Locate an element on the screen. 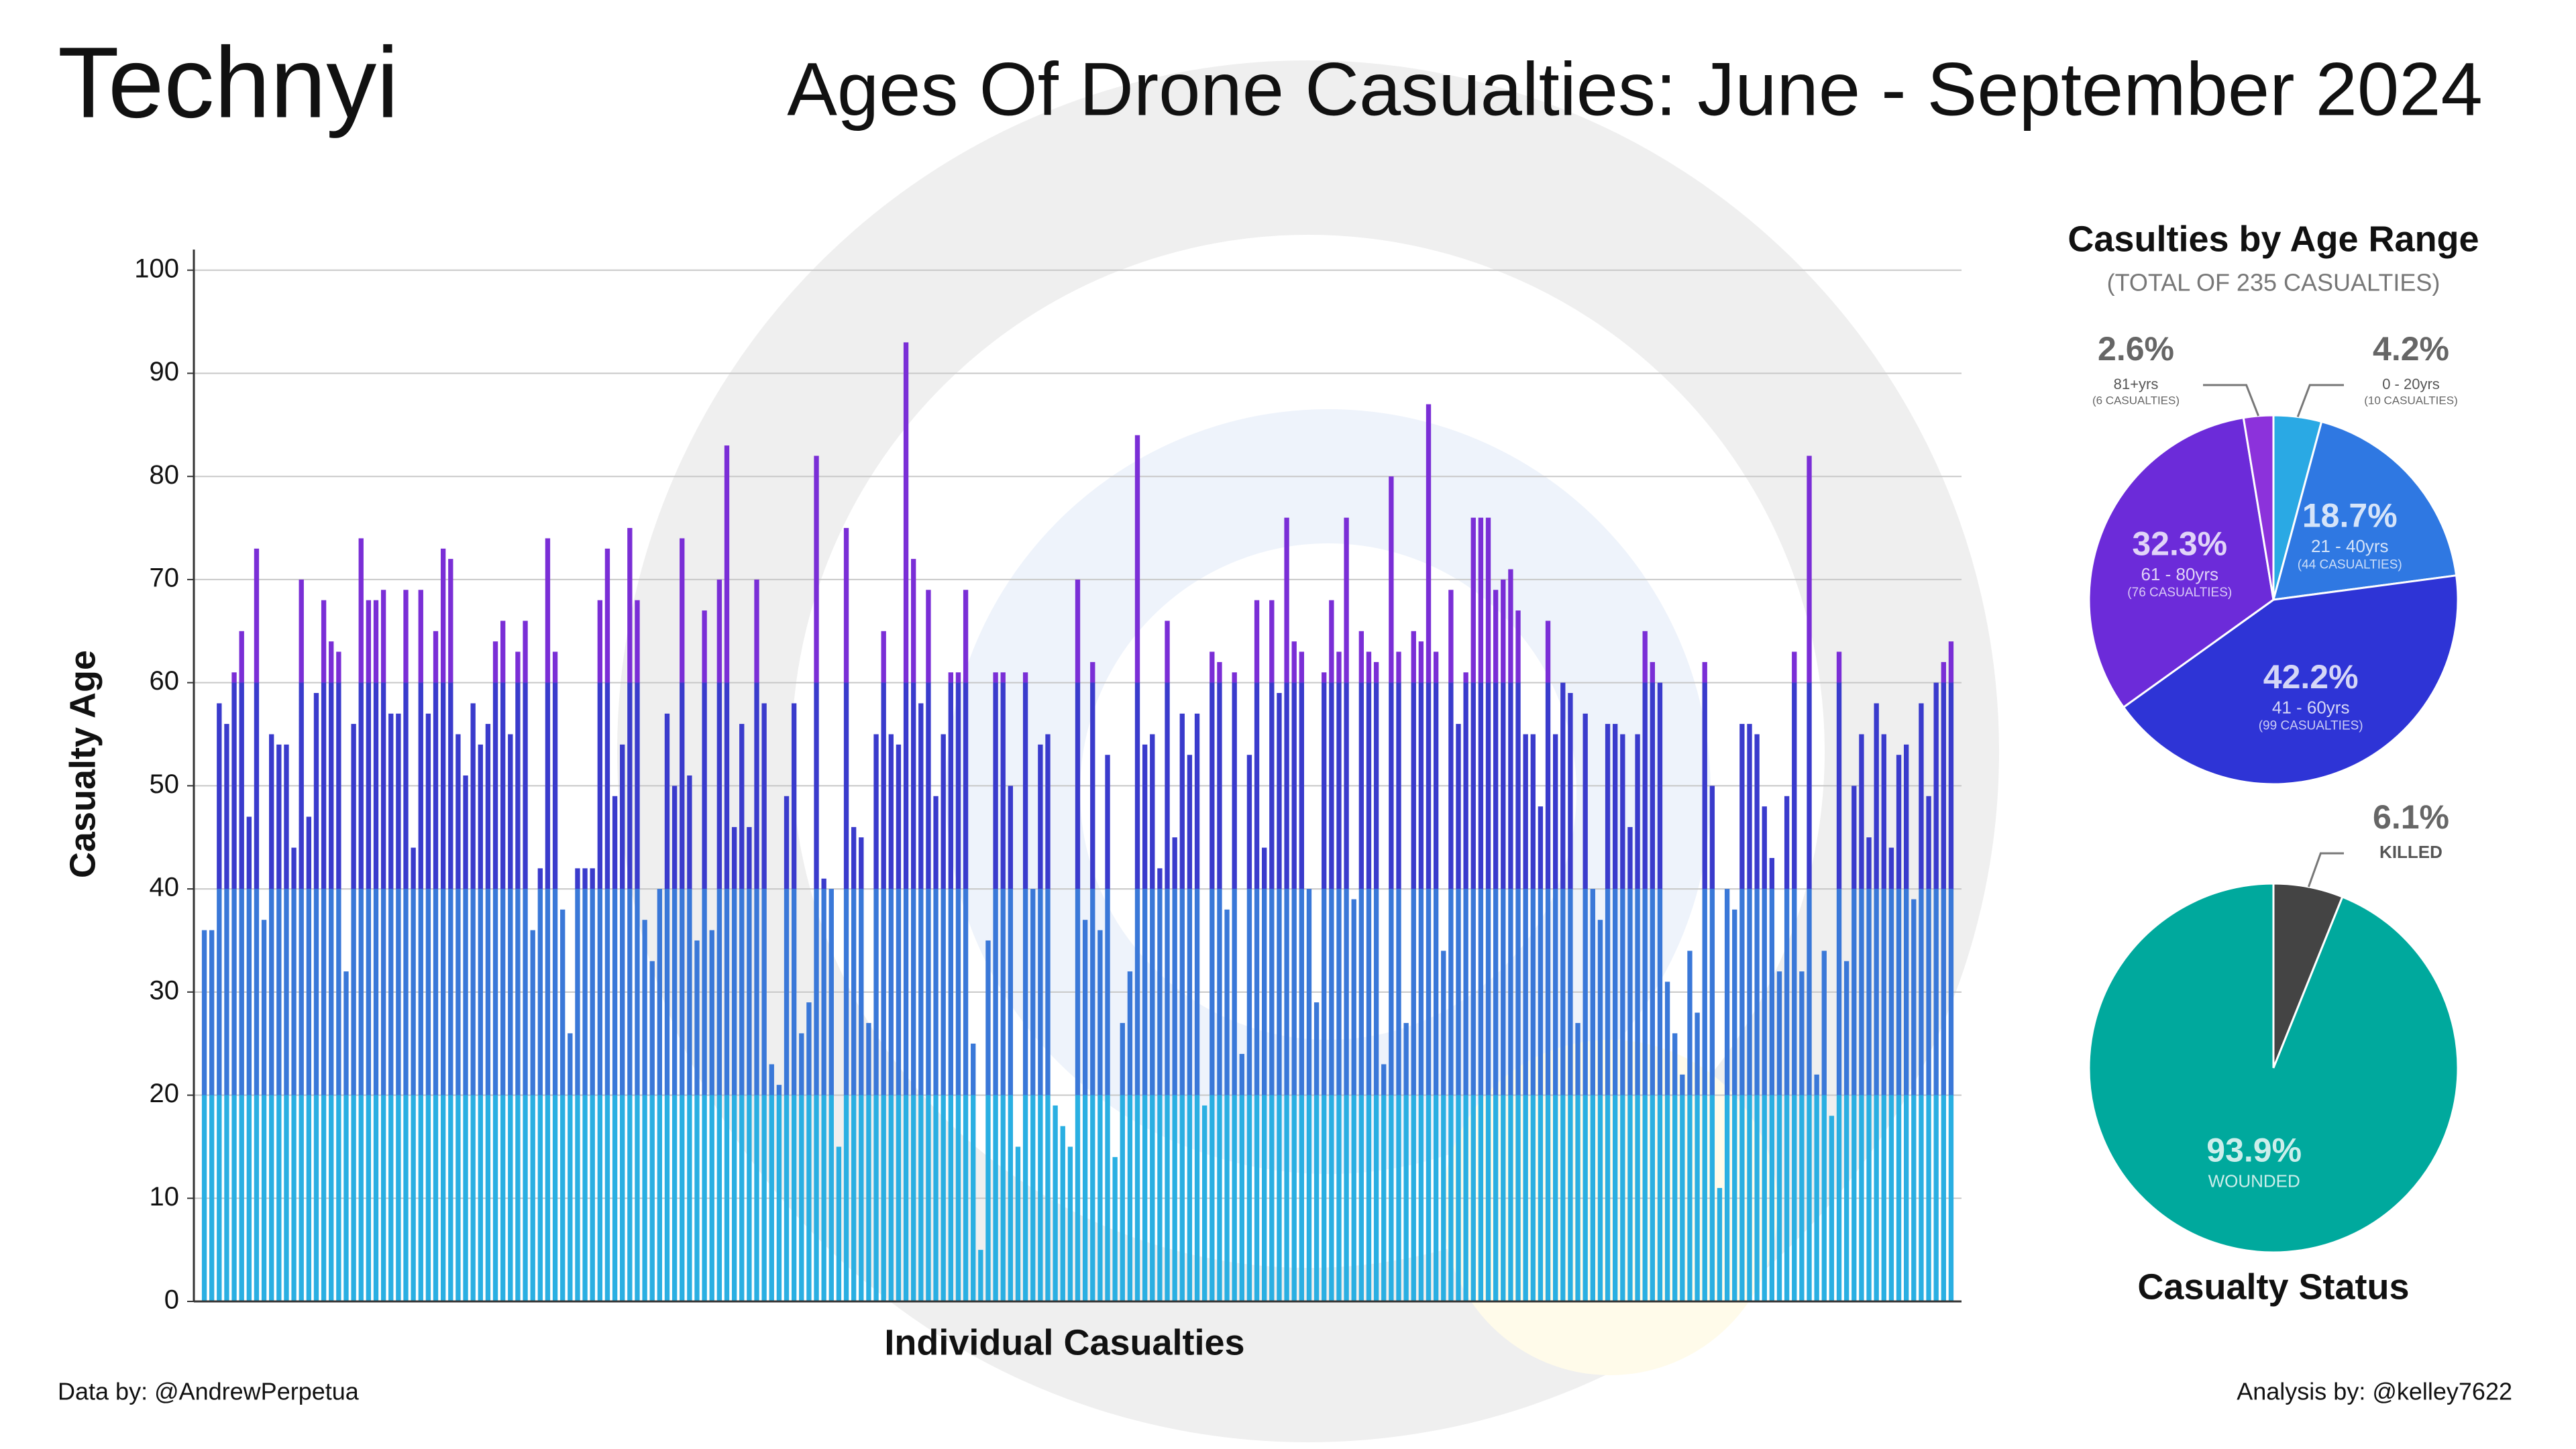 Image resolution: width=2576 pixels, height=1449 pixels. y-tick-label: 80 is located at coordinates (165, 475).